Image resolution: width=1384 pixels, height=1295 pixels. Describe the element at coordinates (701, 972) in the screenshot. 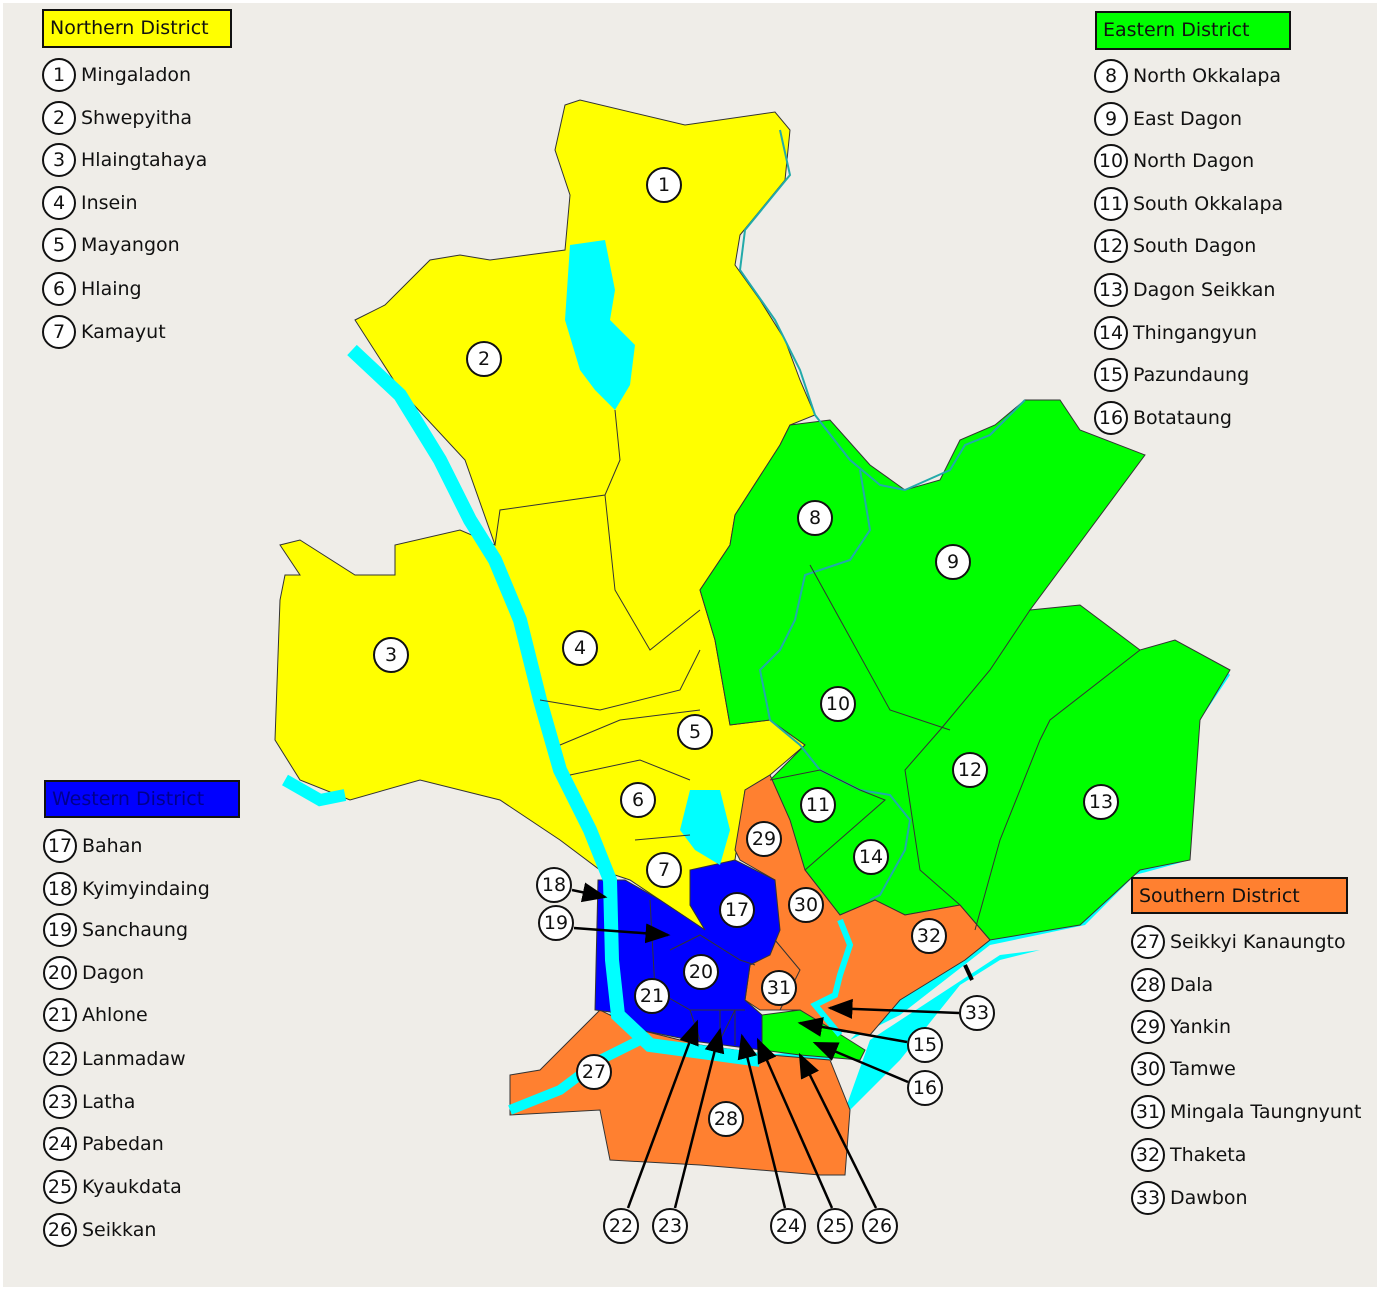

I see `map-label-20: 20` at that location.